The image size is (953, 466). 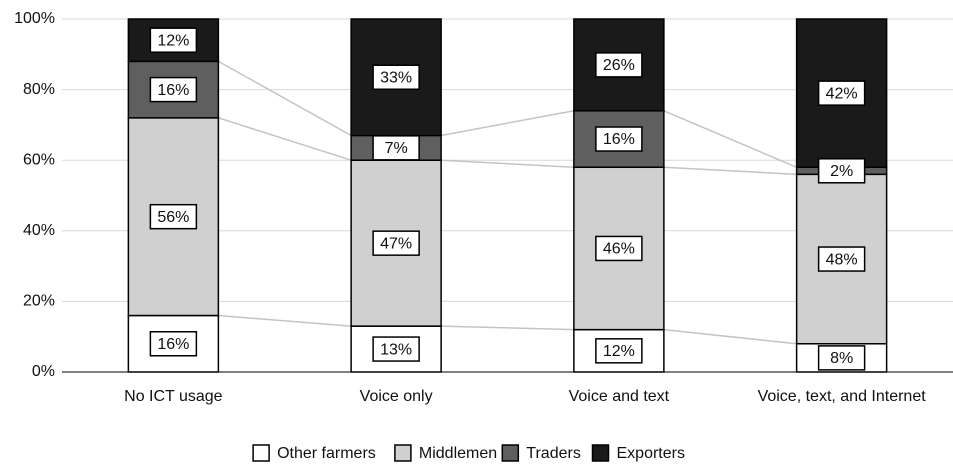 What do you see at coordinates (326, 453) in the screenshot?
I see `legend-label: Other farmers` at bounding box center [326, 453].